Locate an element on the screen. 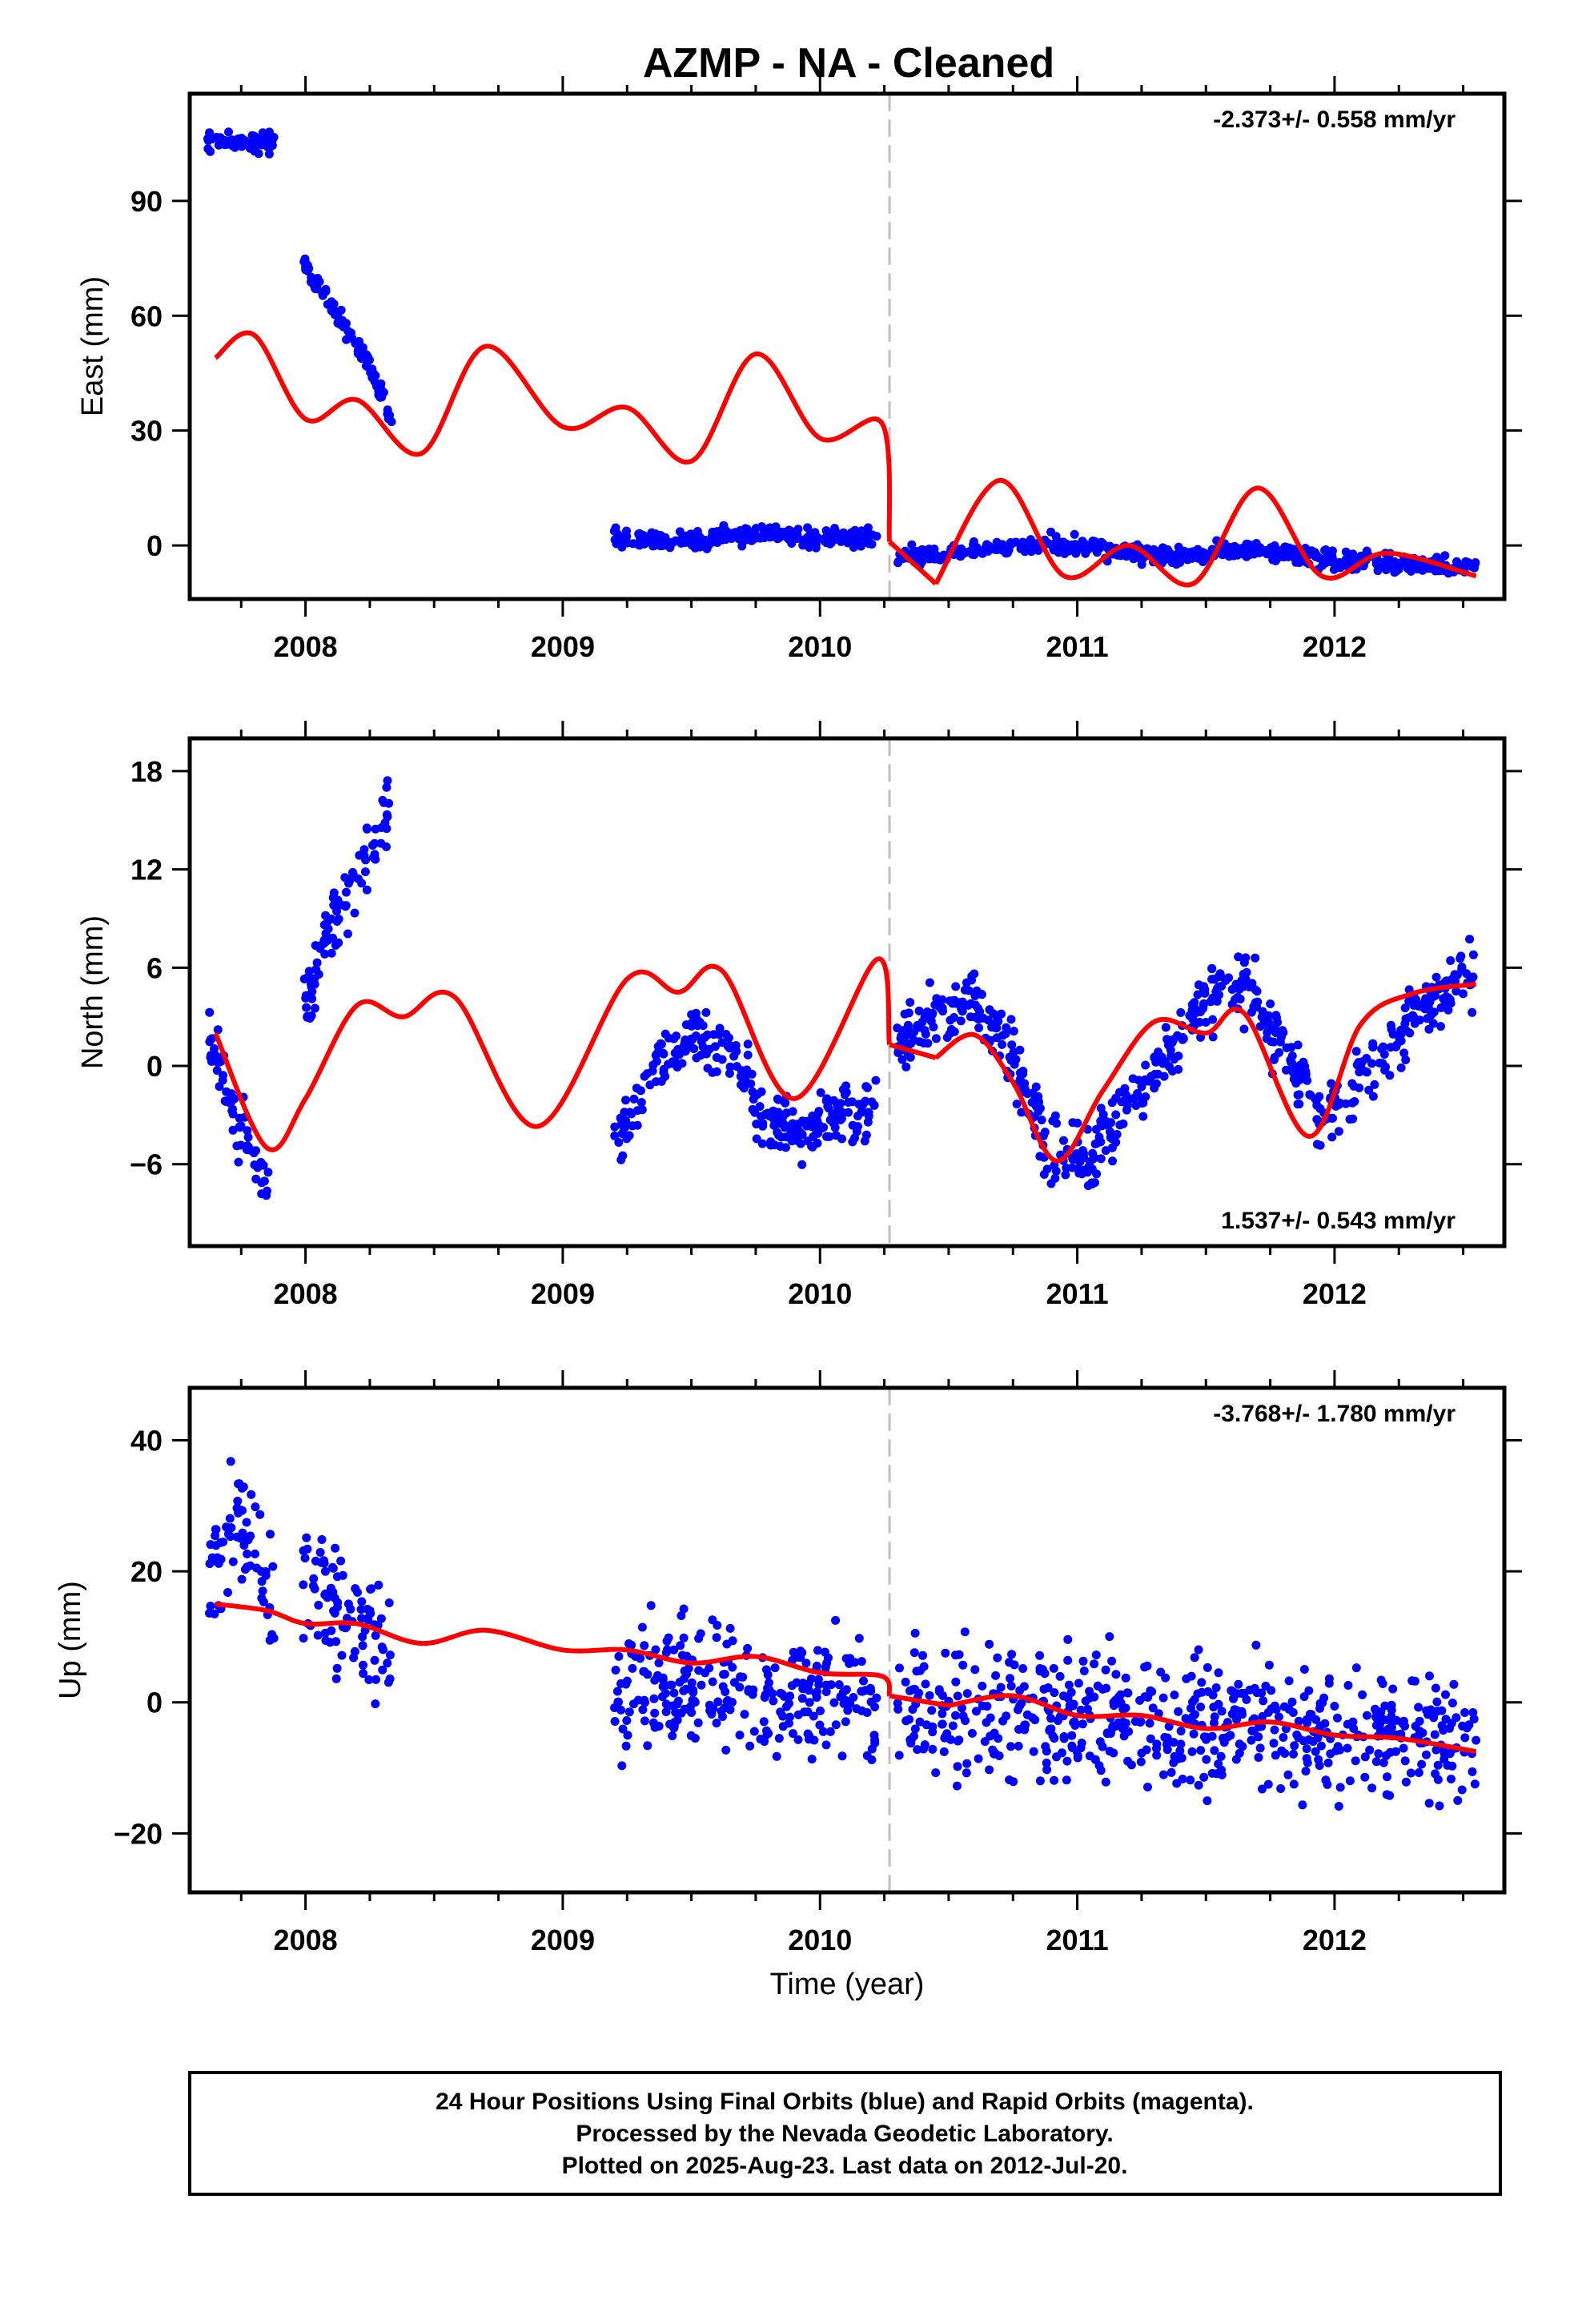 The image size is (1582, 2324). y-tick-label: 0 is located at coordinates (155, 545).